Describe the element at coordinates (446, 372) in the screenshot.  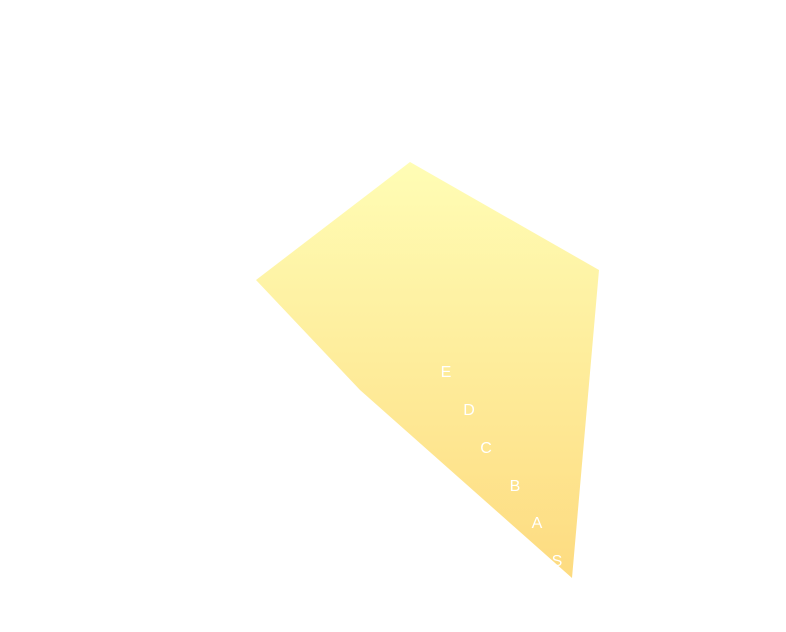
I see `tick-label-e: E` at that location.